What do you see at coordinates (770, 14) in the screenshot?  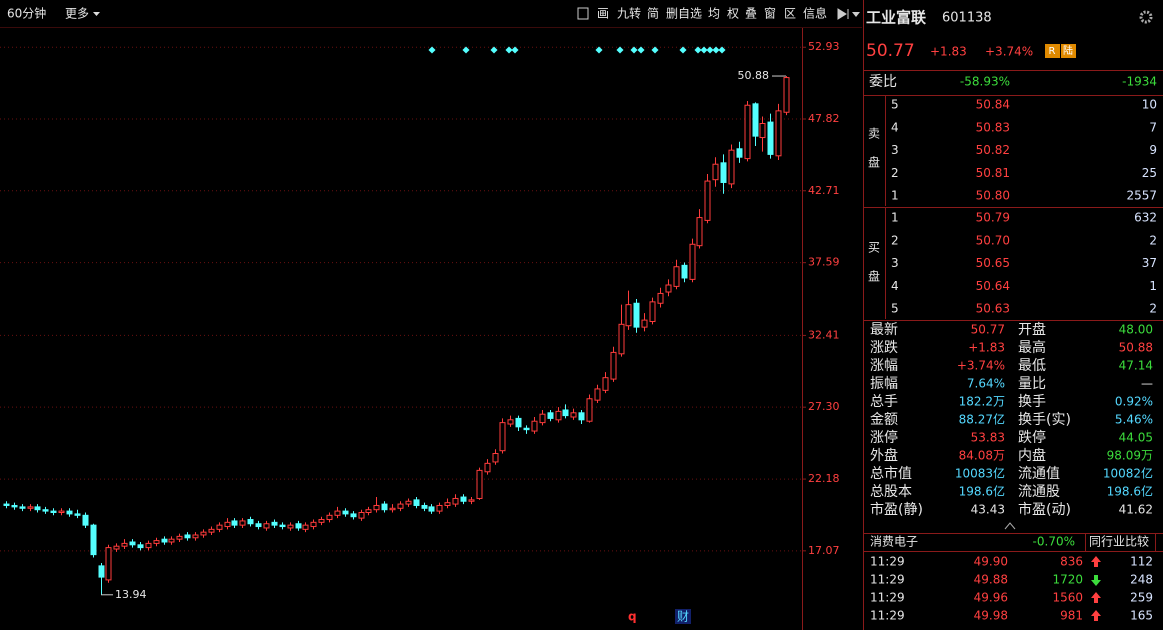 I see `tool-button: 窗` at bounding box center [770, 14].